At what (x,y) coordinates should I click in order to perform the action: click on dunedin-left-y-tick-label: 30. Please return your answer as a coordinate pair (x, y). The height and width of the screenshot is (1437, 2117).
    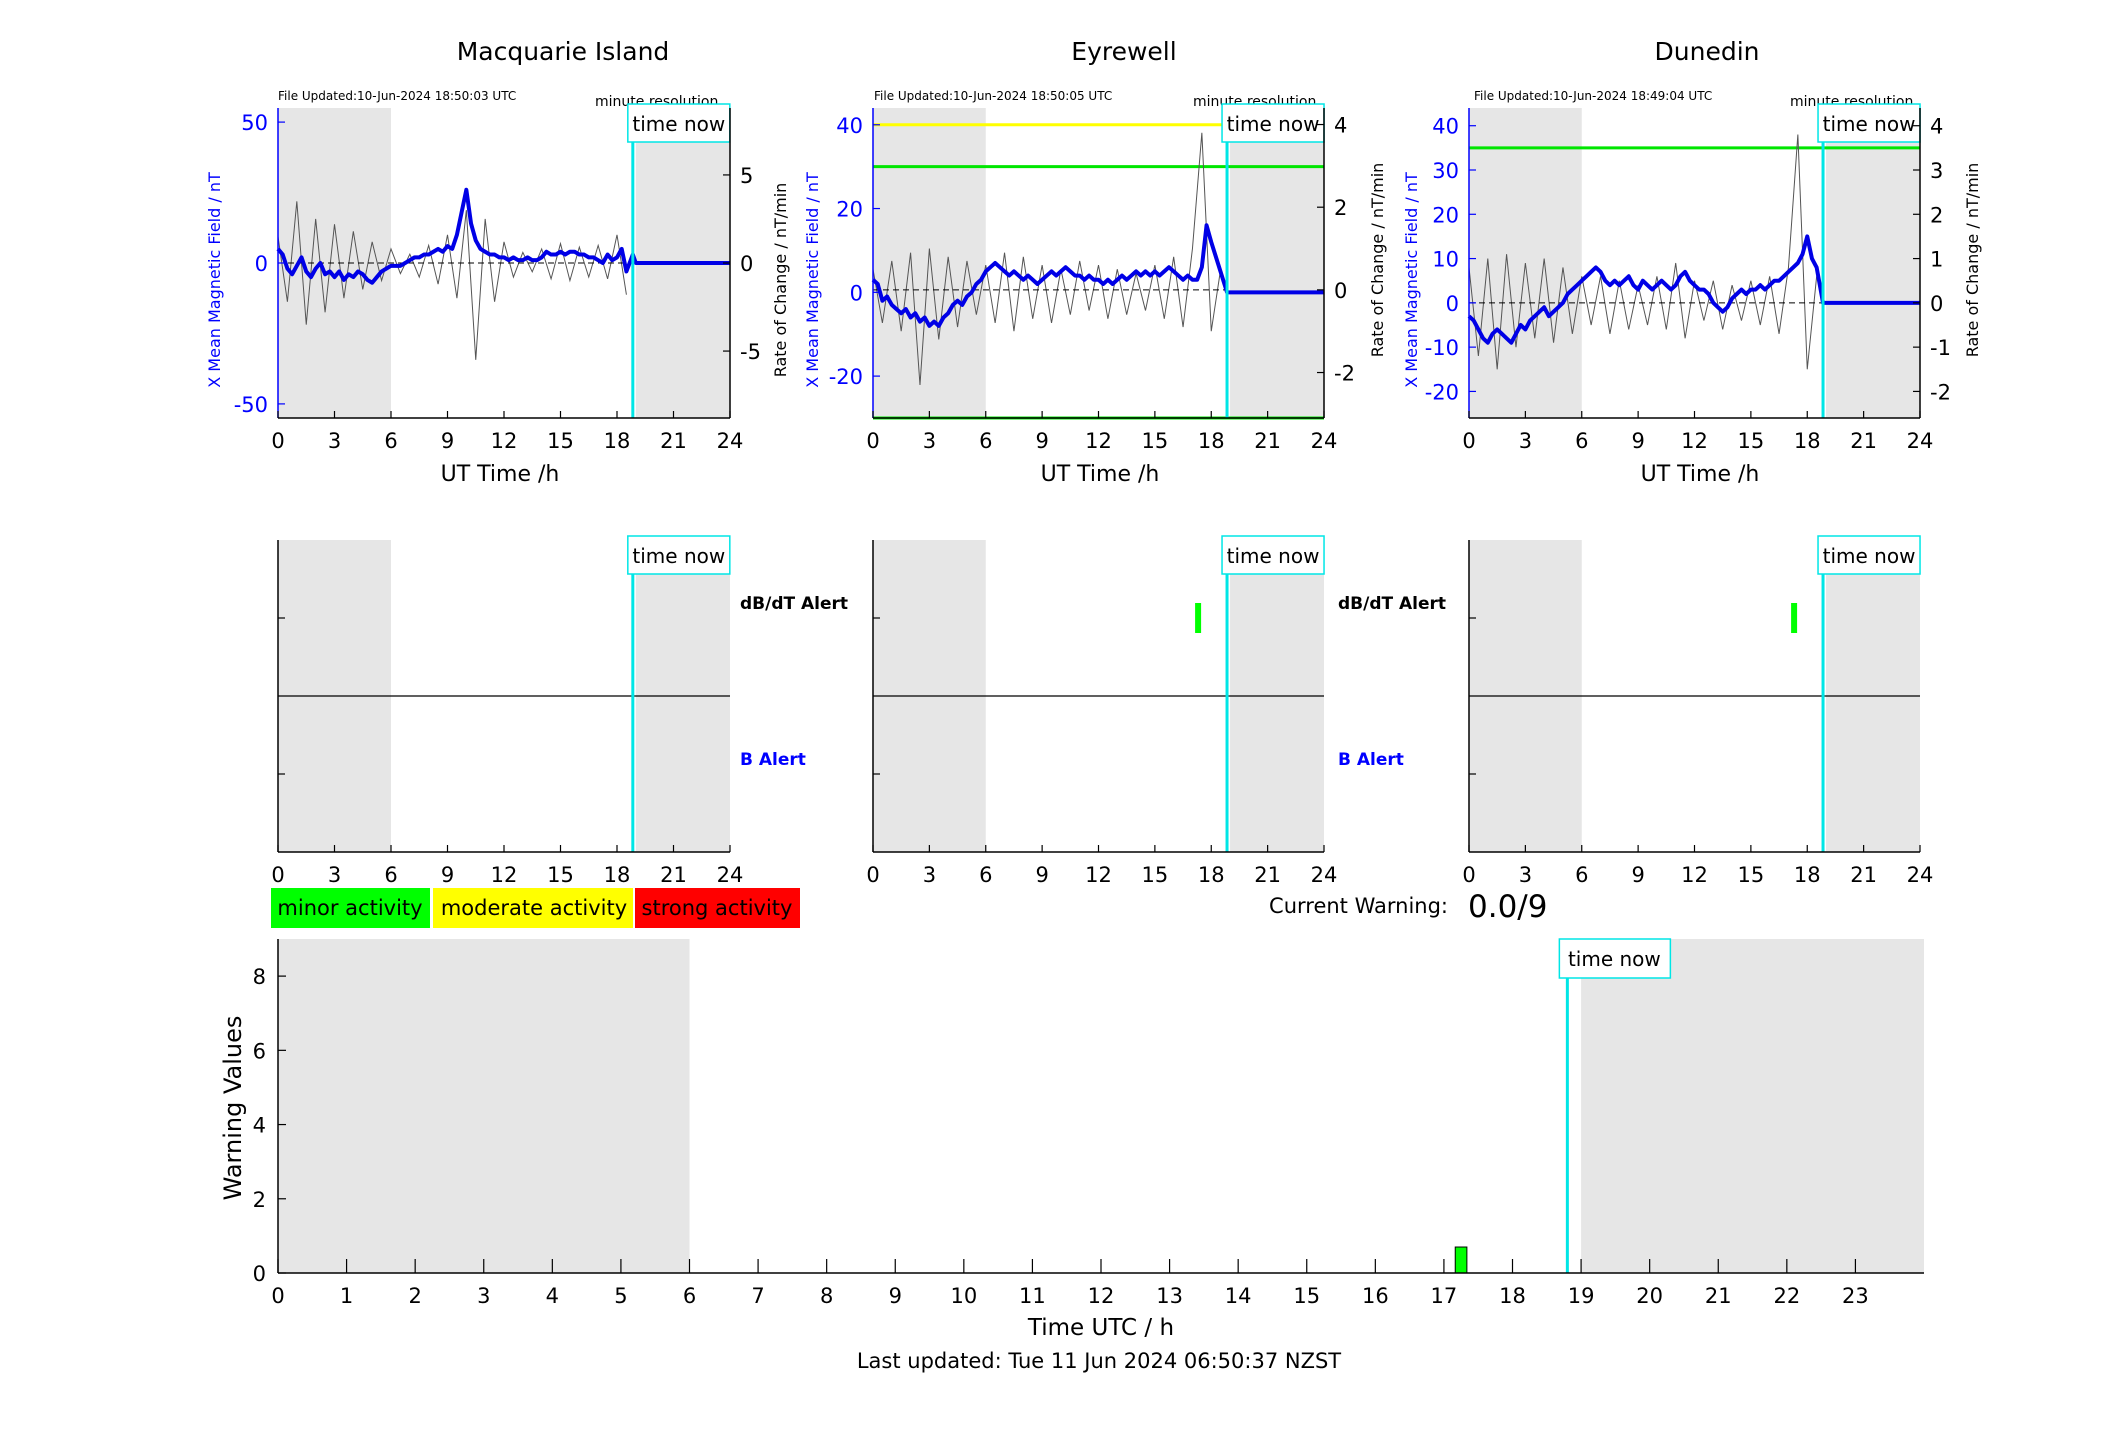
    Looking at the image, I should click on (1445, 171).